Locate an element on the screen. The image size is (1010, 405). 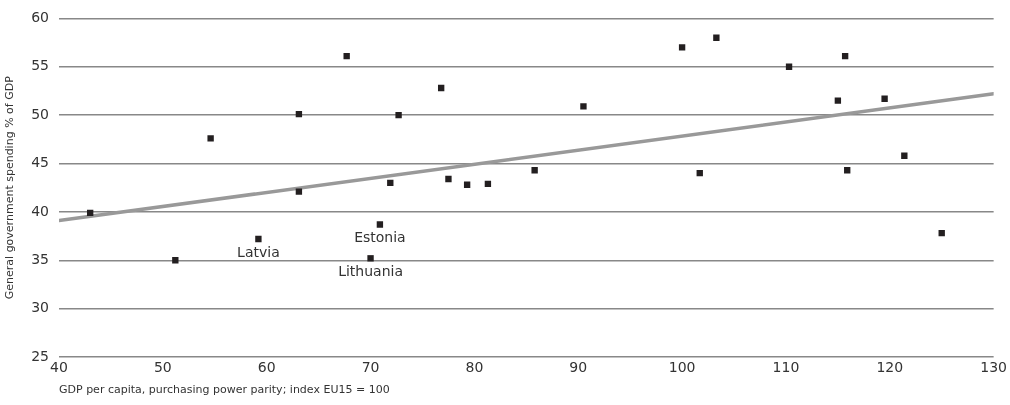
x-tick-label: 60 is located at coordinates (266, 367).